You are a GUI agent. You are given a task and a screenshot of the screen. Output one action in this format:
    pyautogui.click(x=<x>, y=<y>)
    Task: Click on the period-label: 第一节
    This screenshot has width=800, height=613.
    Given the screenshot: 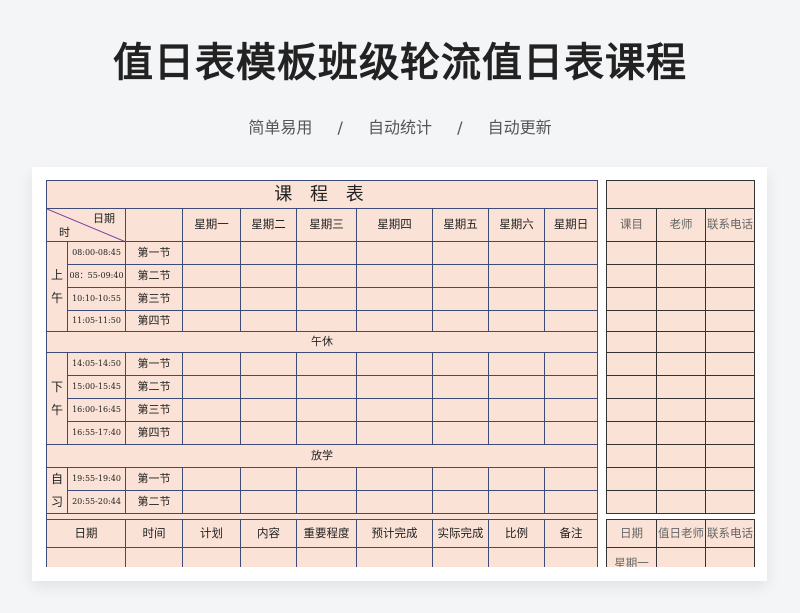 What is the action you would take?
    pyautogui.click(x=154, y=479)
    